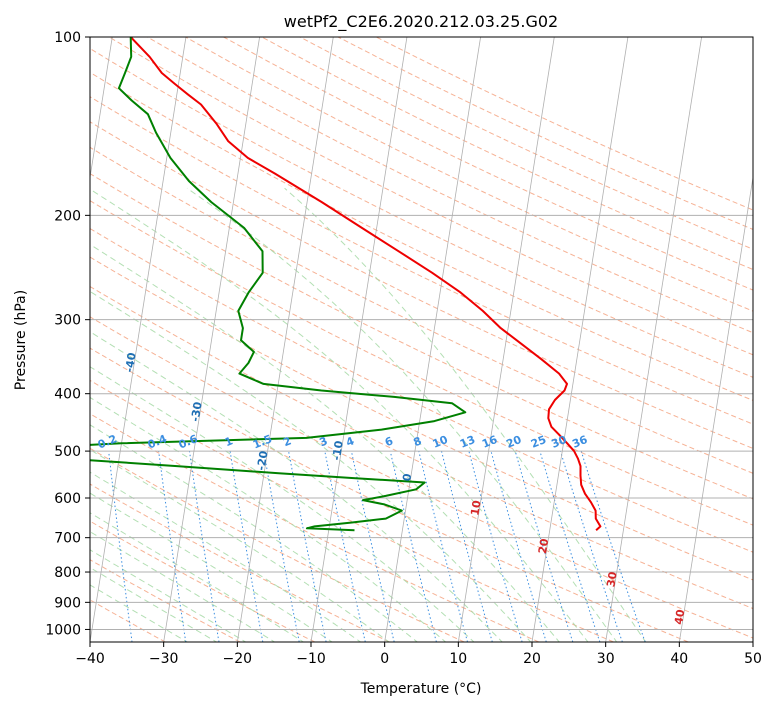 Image resolution: width=775 pixels, height=708 pixels. I want to click on isotherm-label: 20, so click(543, 545).